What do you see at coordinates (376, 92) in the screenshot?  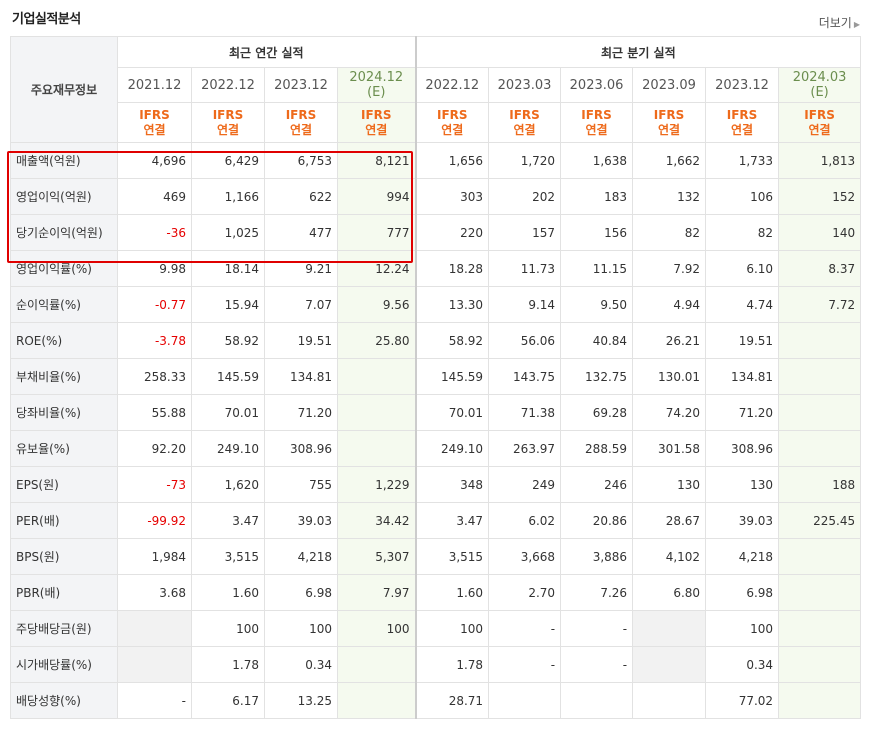 I see `estimate-marker: (E)` at bounding box center [376, 92].